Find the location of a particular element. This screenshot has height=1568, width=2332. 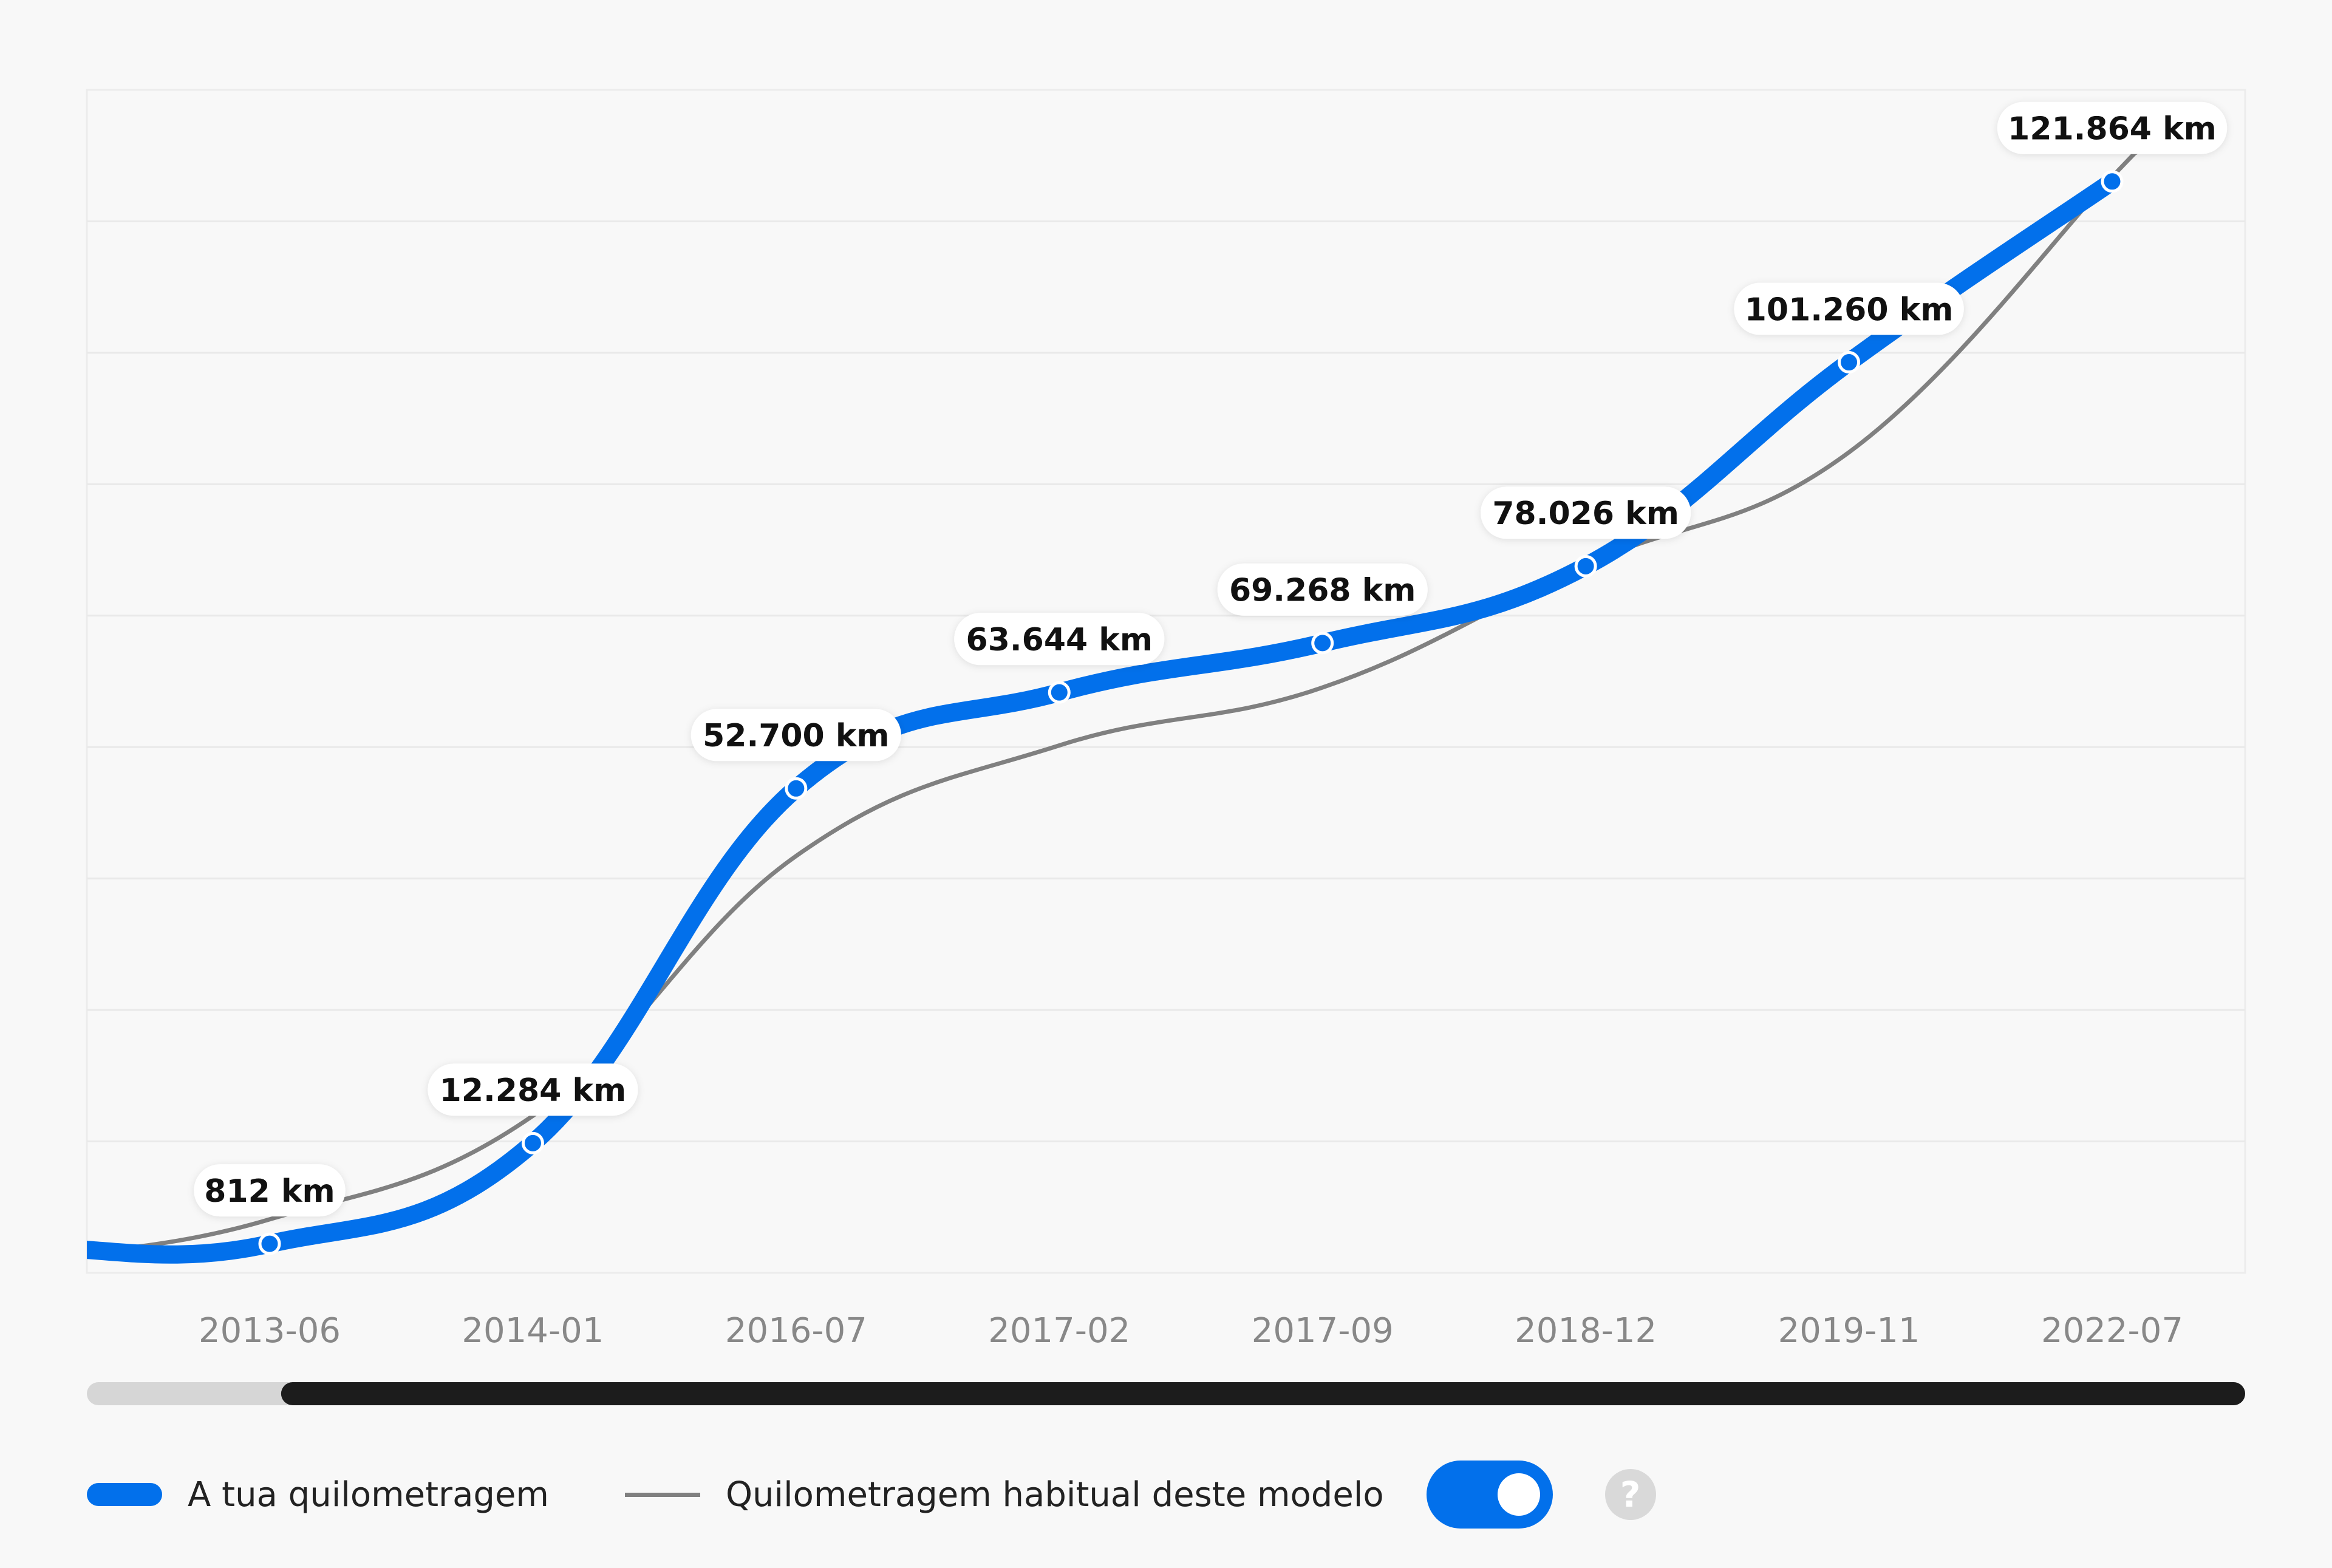

data-label-text: 812 km is located at coordinates (269, 1191).